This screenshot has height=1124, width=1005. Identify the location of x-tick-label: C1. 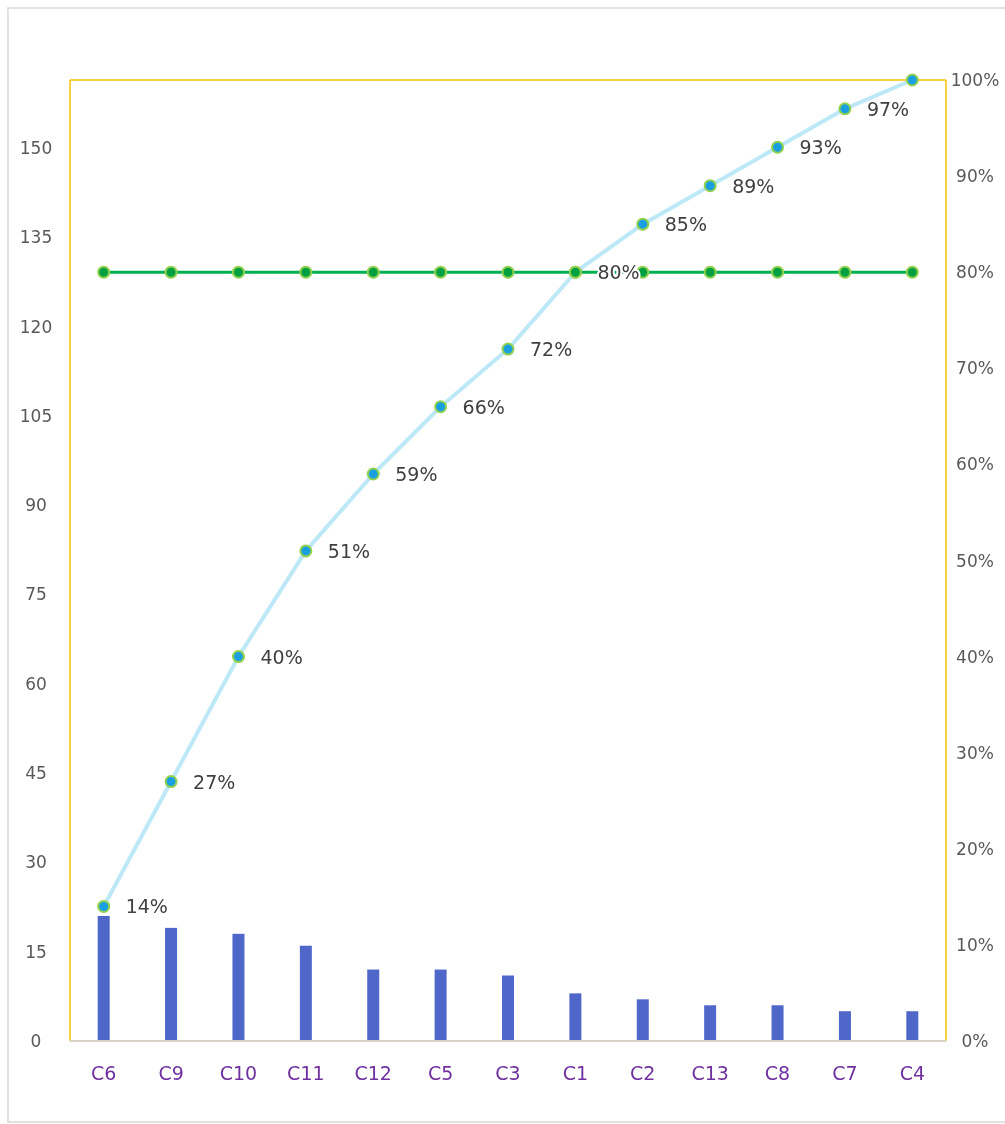
(575, 1073).